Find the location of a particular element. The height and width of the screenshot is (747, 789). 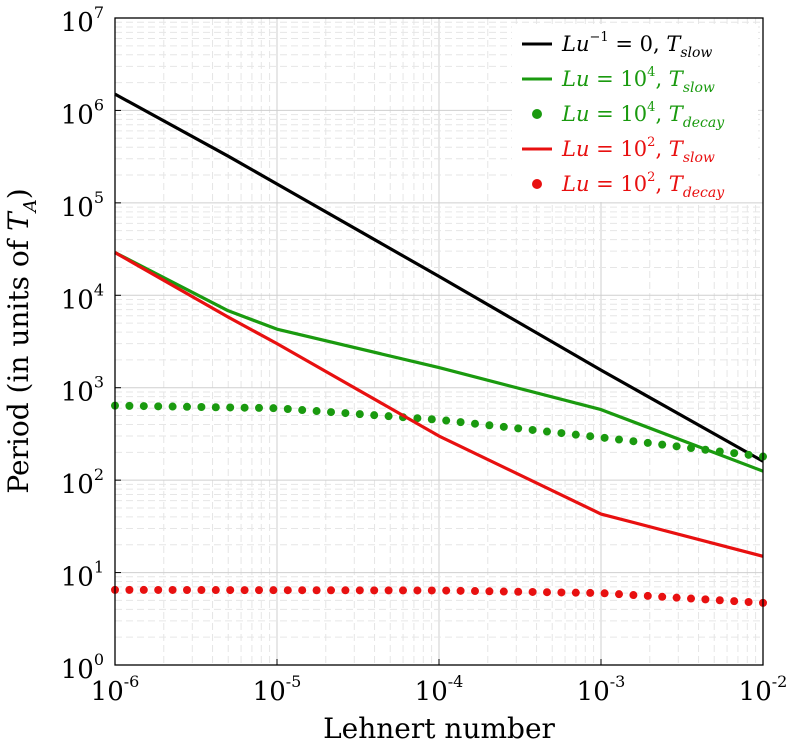

x-axis-ticks: 10⁻⁶ 10⁻⁵ 10⁻⁴ 10⁻³ 10⁻² is located at coordinates (439, 683).